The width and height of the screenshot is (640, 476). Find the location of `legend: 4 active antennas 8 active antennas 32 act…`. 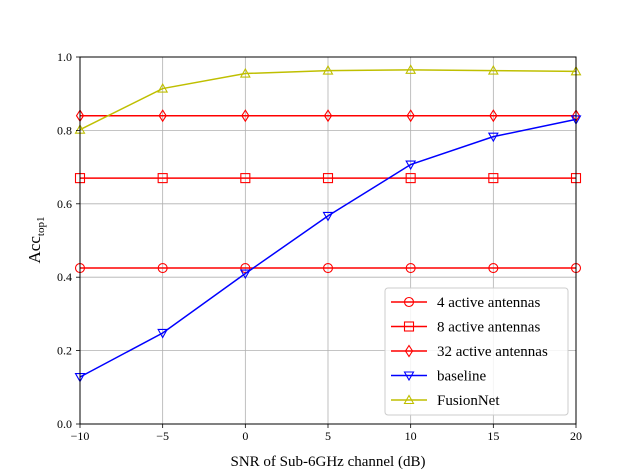

legend: 4 active antennas 8 active antennas 32 act… is located at coordinates (476, 351).